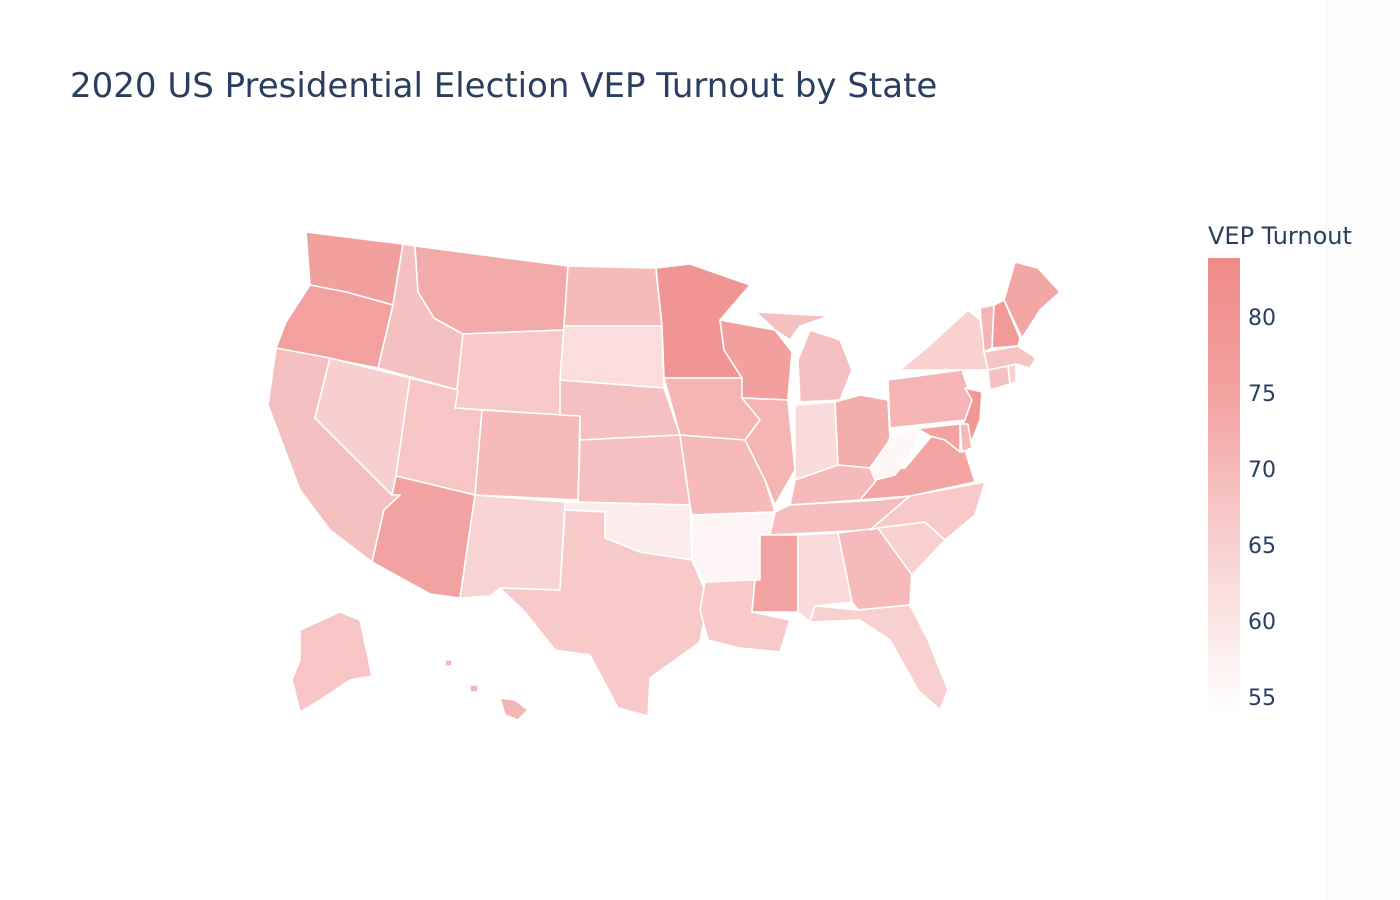  Describe the element at coordinates (332, 662) in the screenshot. I see `state-AK` at that location.